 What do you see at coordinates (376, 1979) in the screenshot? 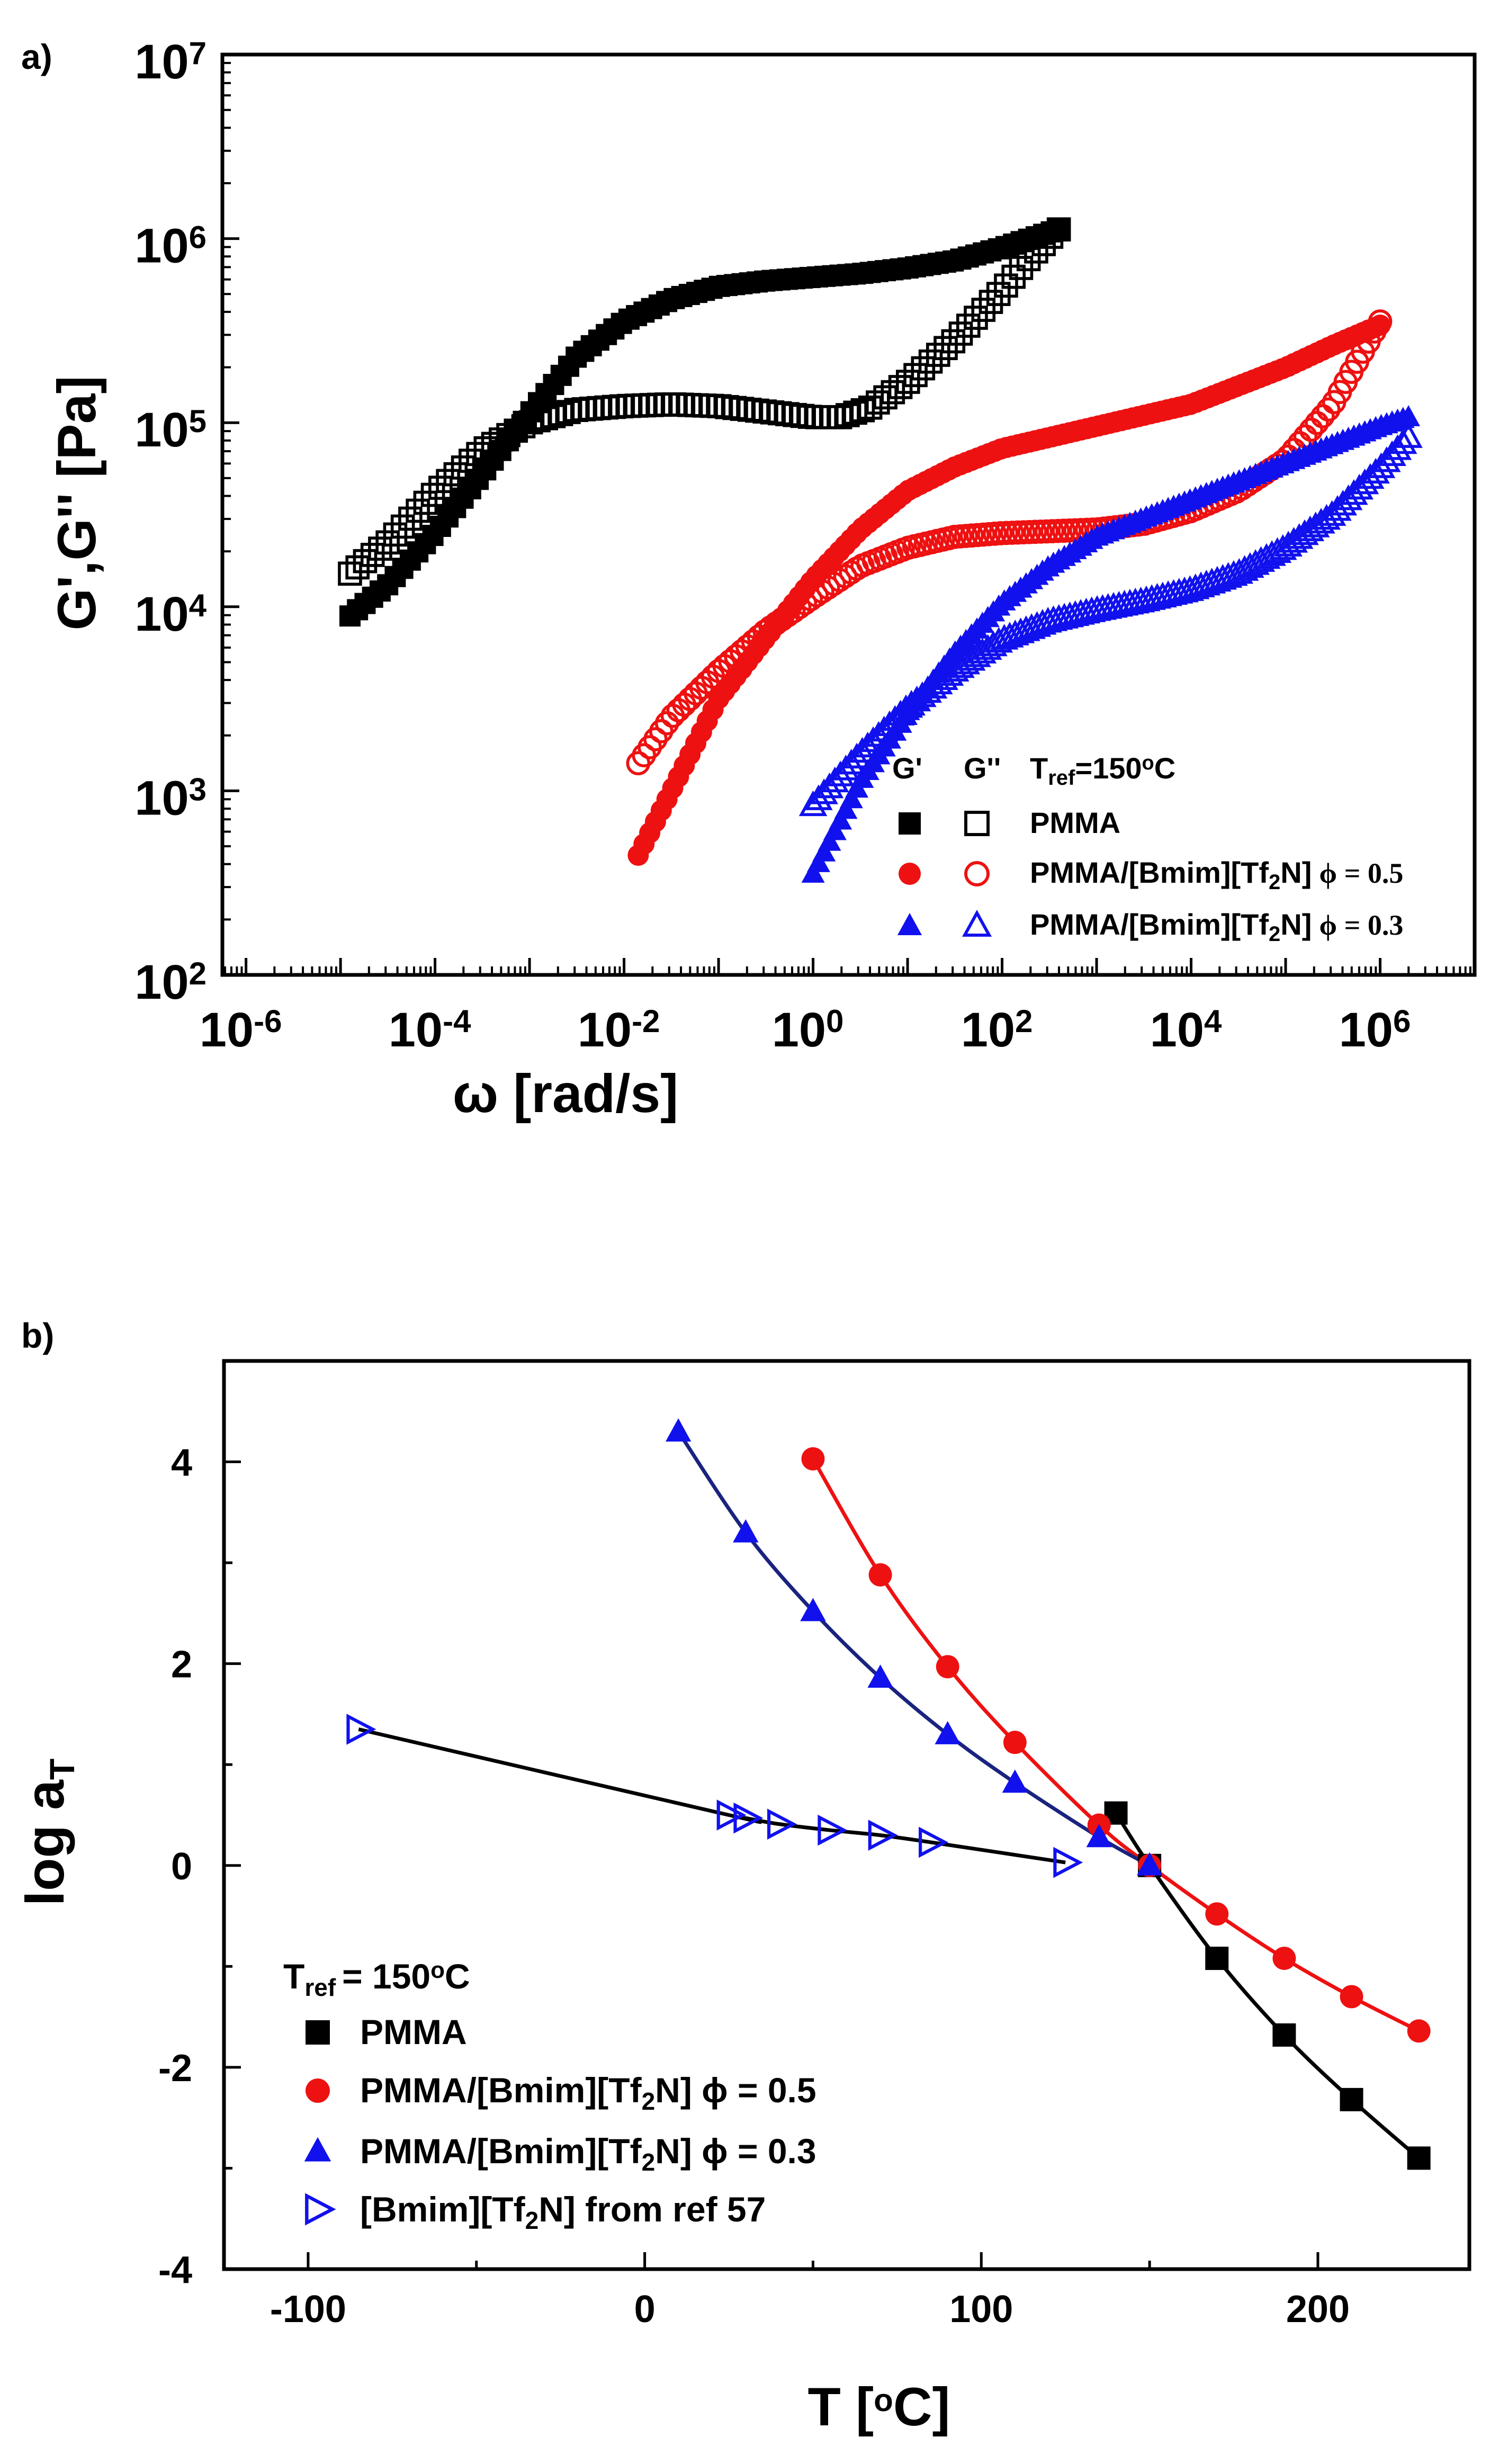
I see `legend-b-tref: Tref = 150oC` at bounding box center [376, 1979].